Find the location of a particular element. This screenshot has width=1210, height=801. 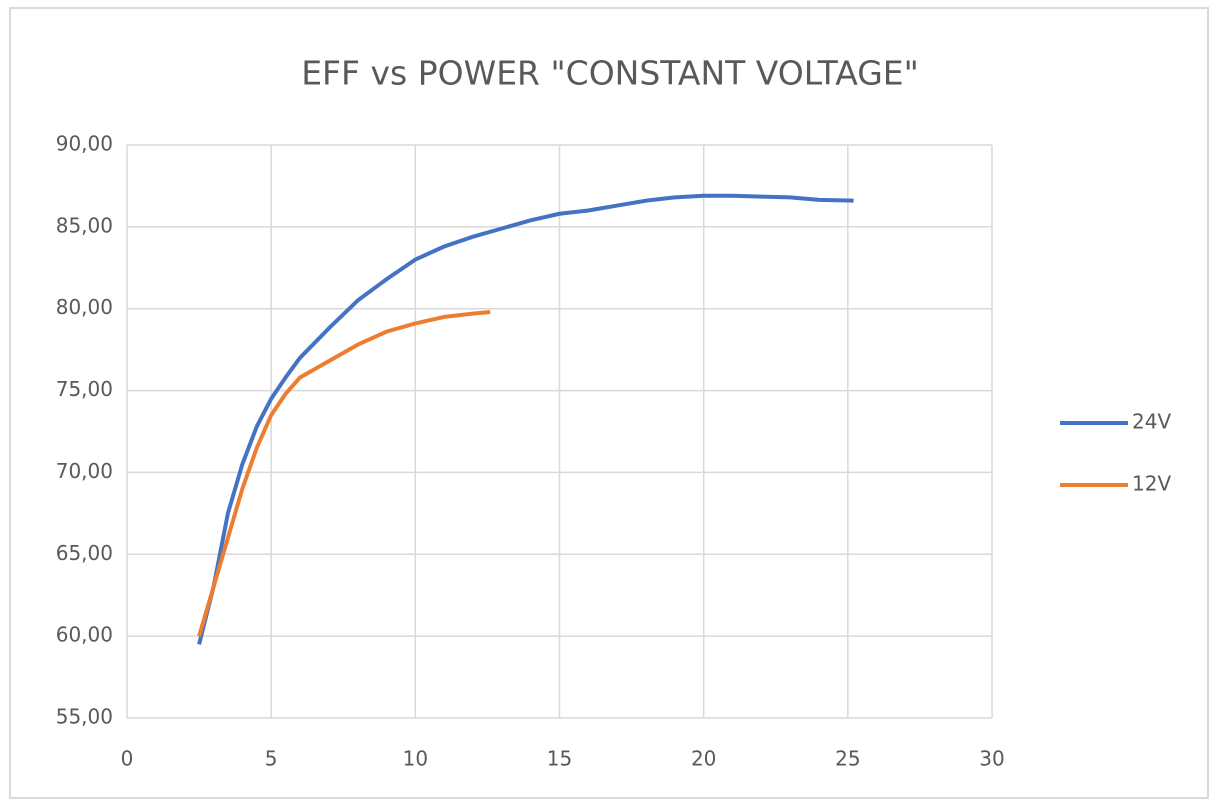

y-tick-label: 75,00 is located at coordinates (84, 389).